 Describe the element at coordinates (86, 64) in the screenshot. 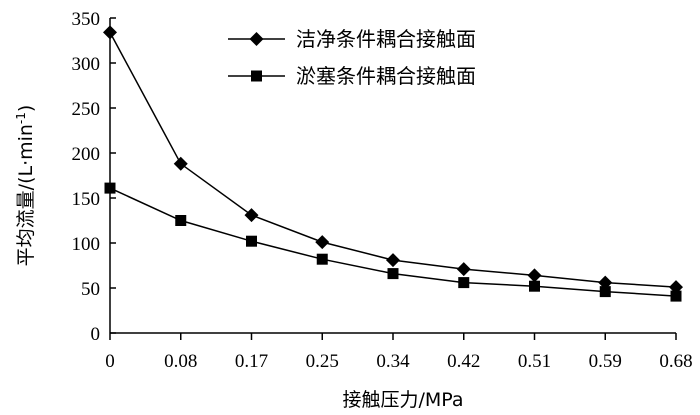

I see `y-tick-label: 300` at that location.